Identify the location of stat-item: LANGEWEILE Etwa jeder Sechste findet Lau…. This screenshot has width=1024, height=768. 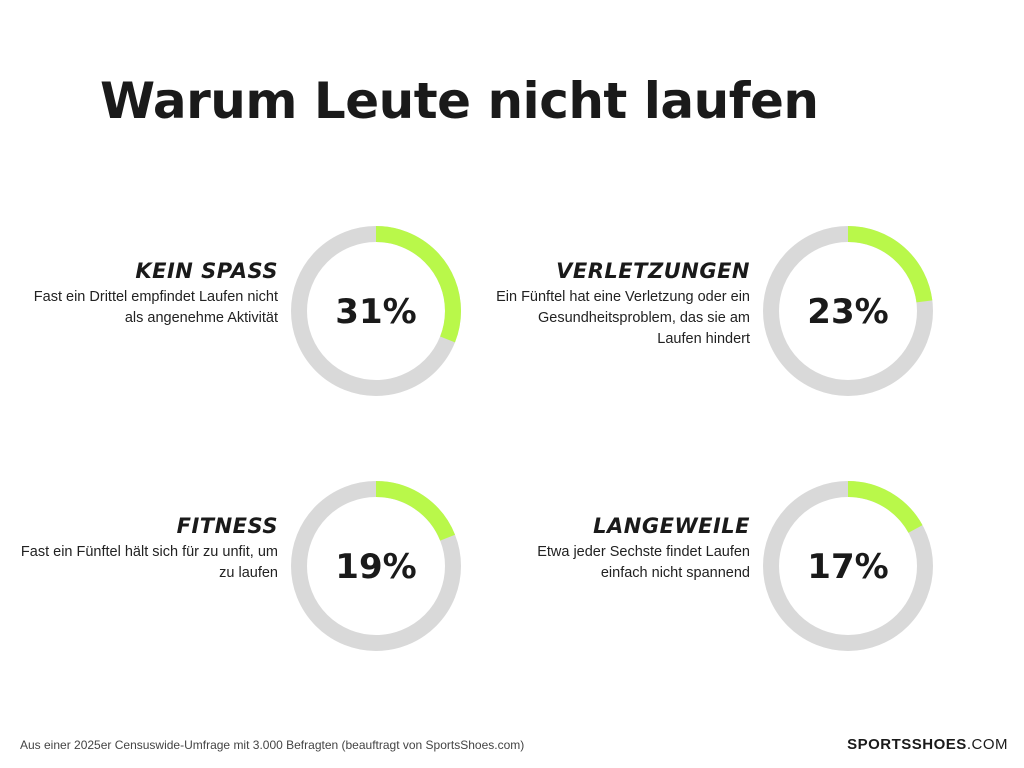
(697, 566).